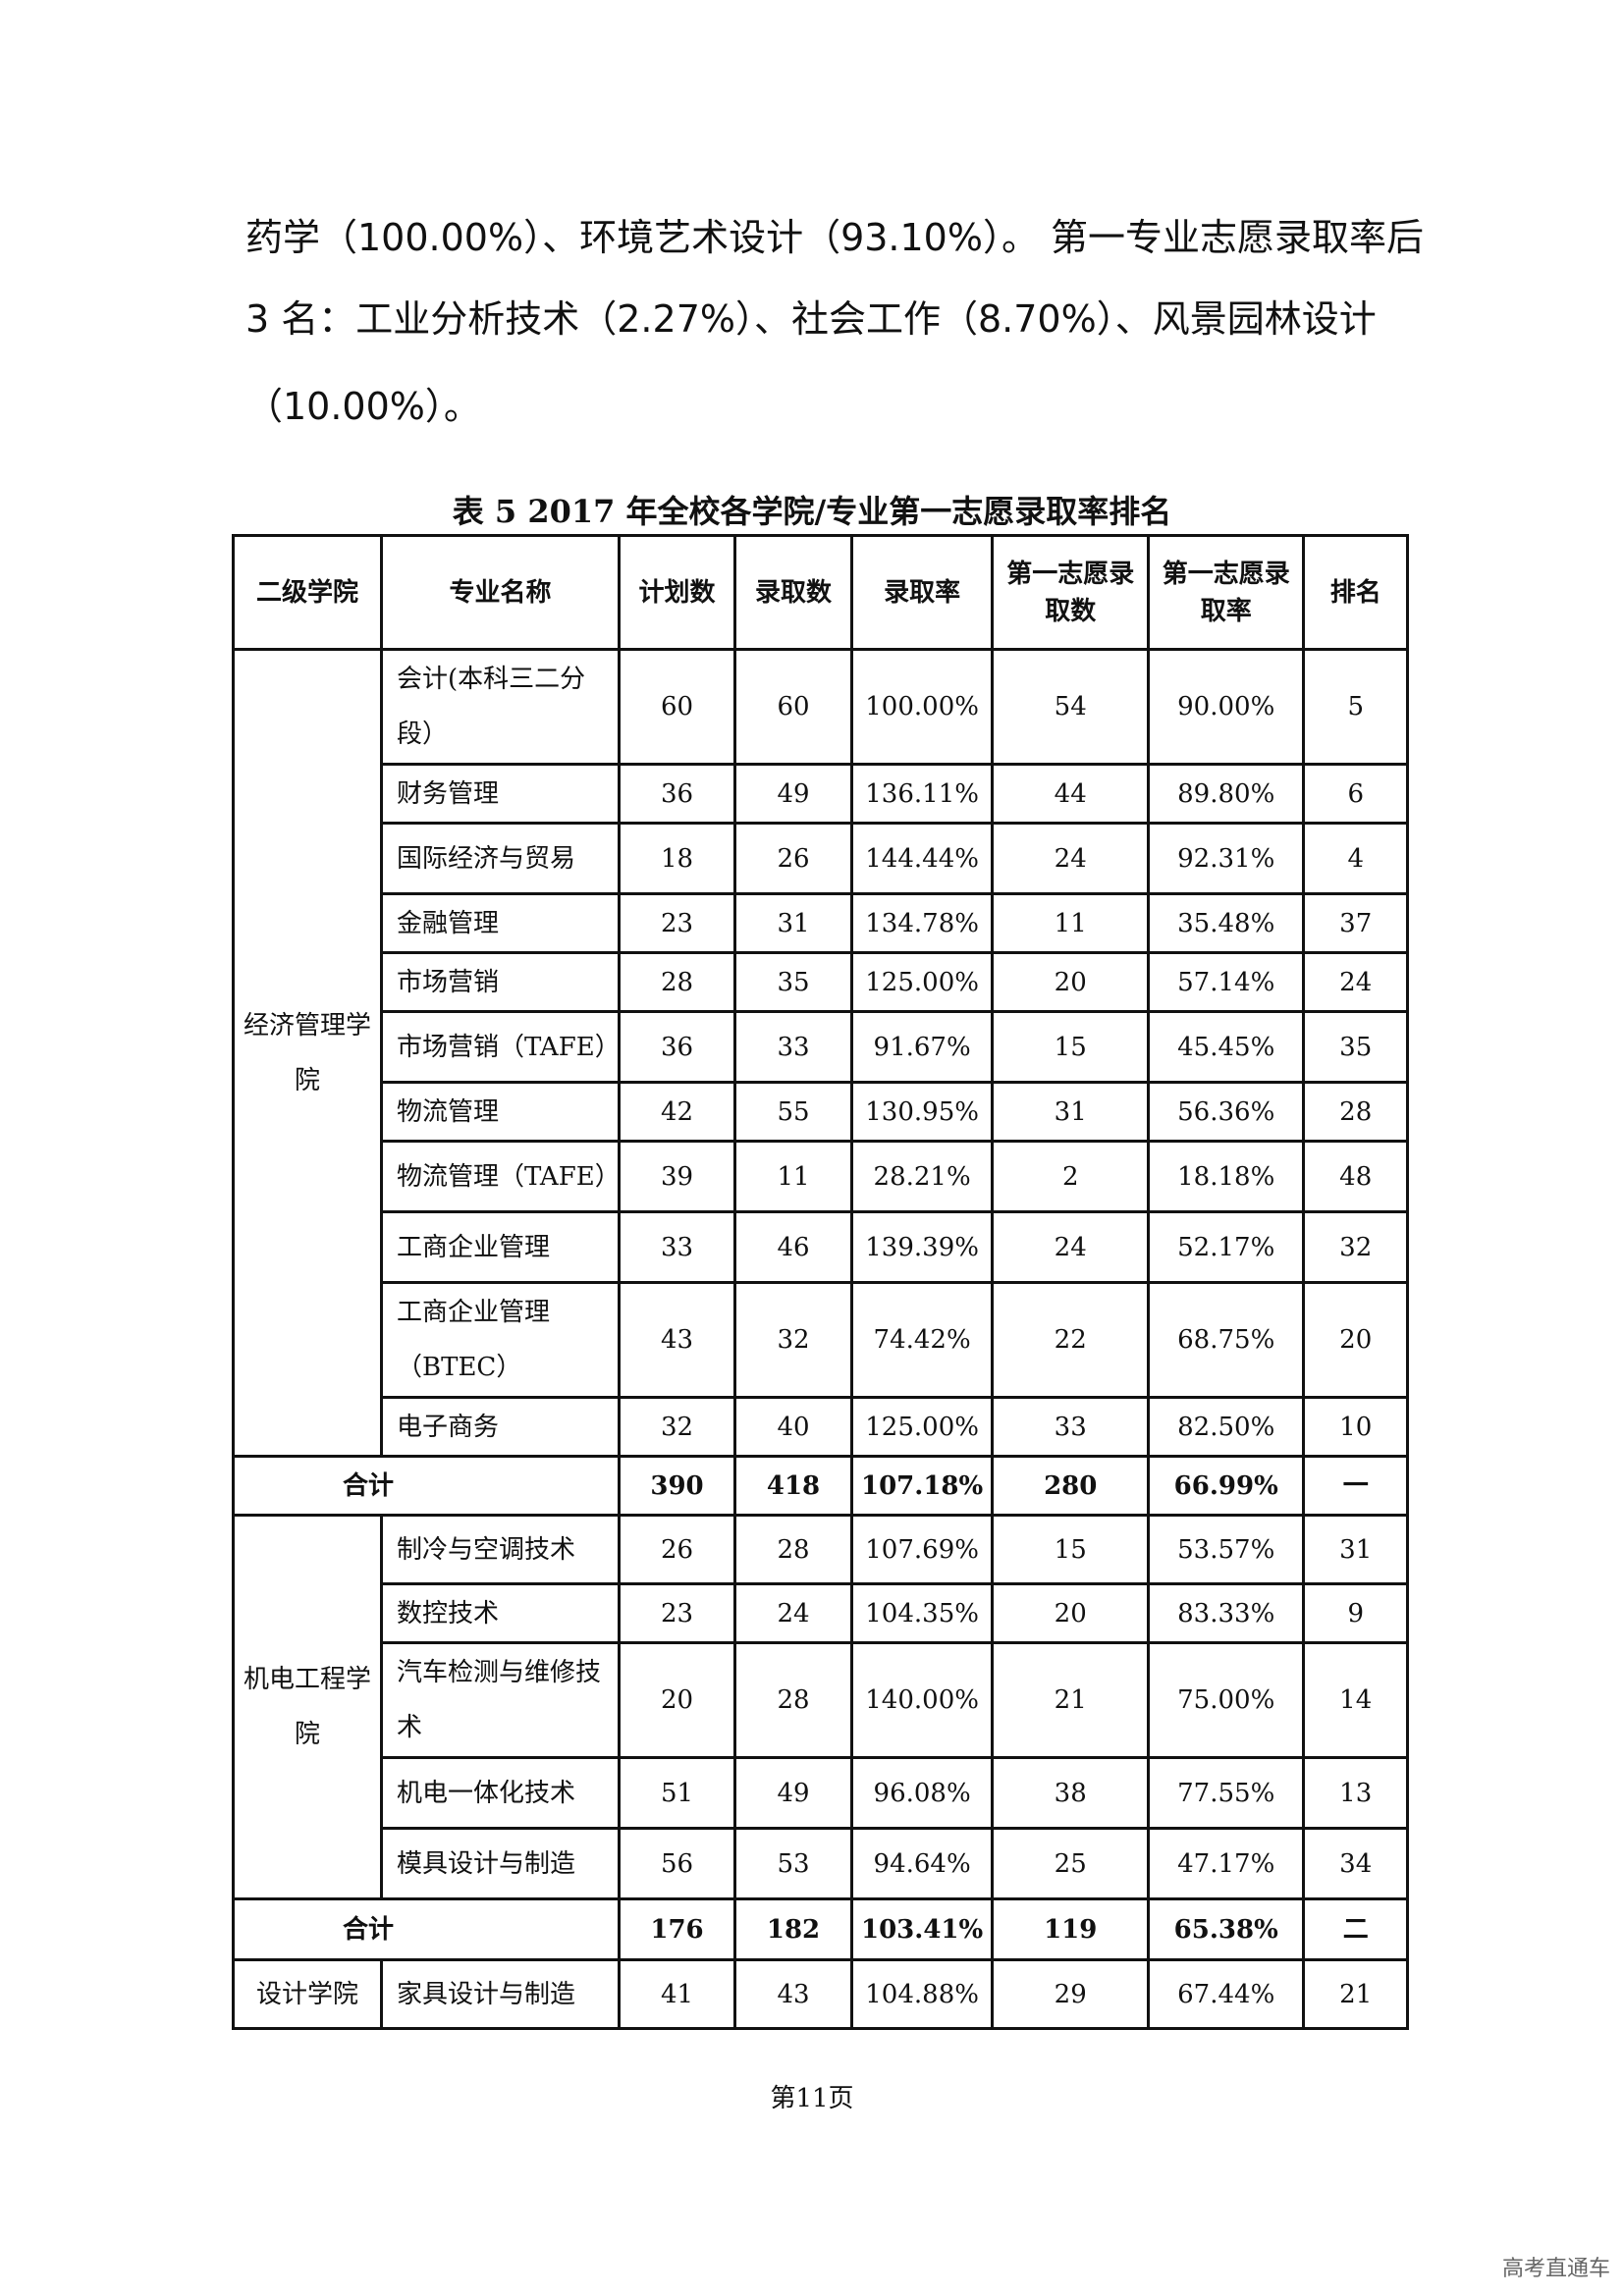 This screenshot has width=1624, height=2296. What do you see at coordinates (677, 1864) in the screenshot?
I see `data-cell: 56` at bounding box center [677, 1864].